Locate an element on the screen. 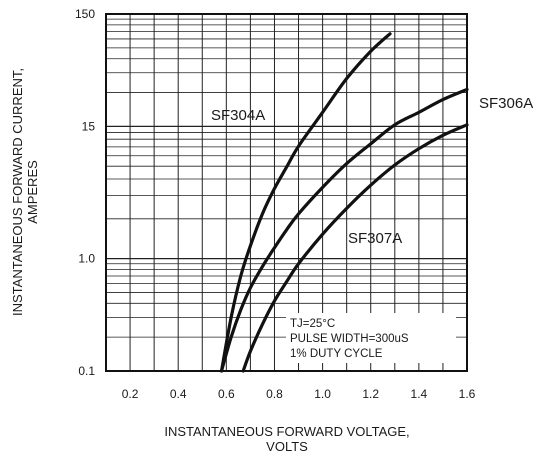  y-axis-title-line-2: AMPERES is located at coordinates (32, 192).